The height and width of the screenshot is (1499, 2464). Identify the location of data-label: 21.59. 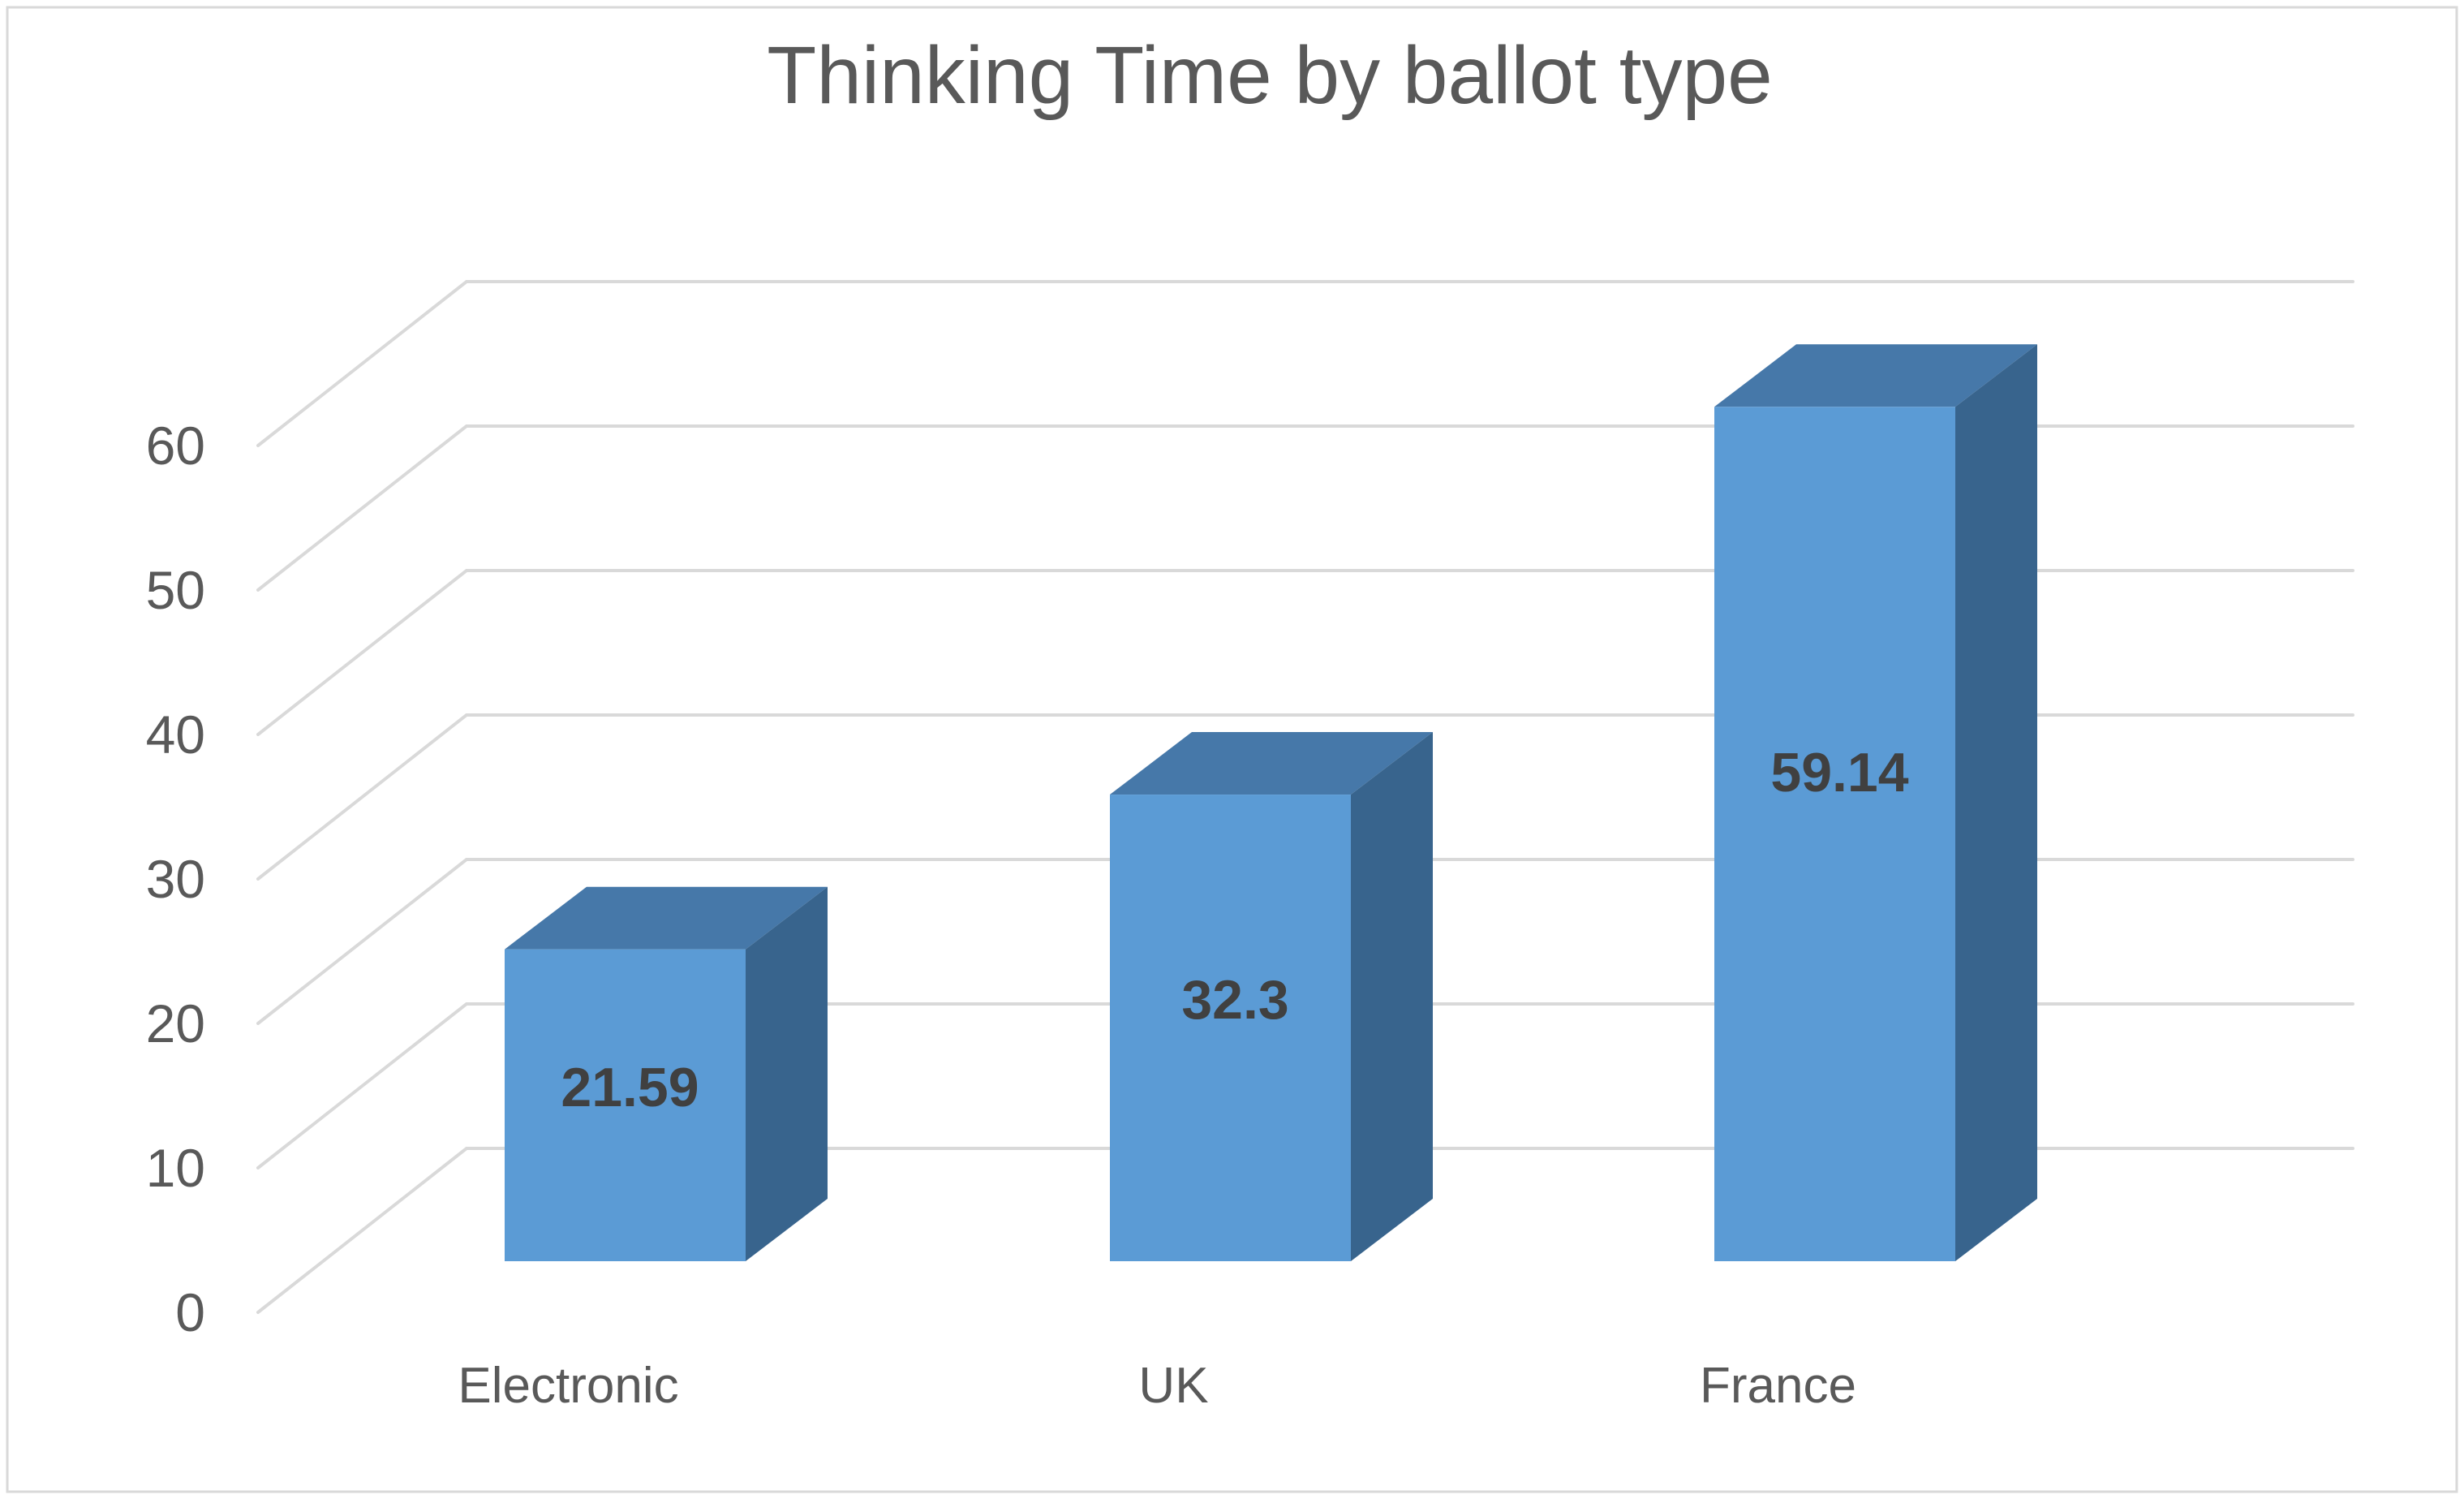
(630, 1087).